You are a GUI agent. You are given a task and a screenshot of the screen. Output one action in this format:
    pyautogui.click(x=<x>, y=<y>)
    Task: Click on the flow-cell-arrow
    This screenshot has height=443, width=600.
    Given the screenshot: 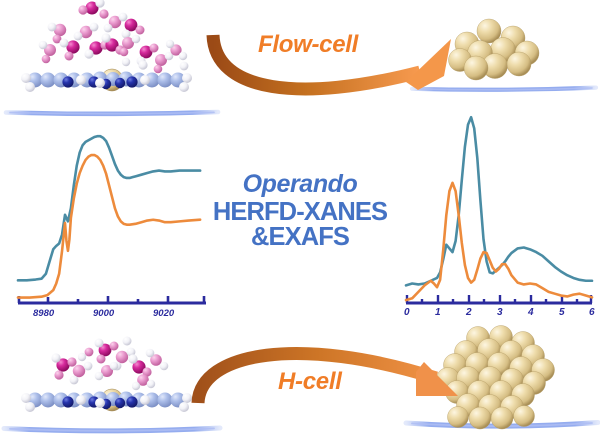 What is the action you would take?
    pyautogui.click(x=328, y=65)
    